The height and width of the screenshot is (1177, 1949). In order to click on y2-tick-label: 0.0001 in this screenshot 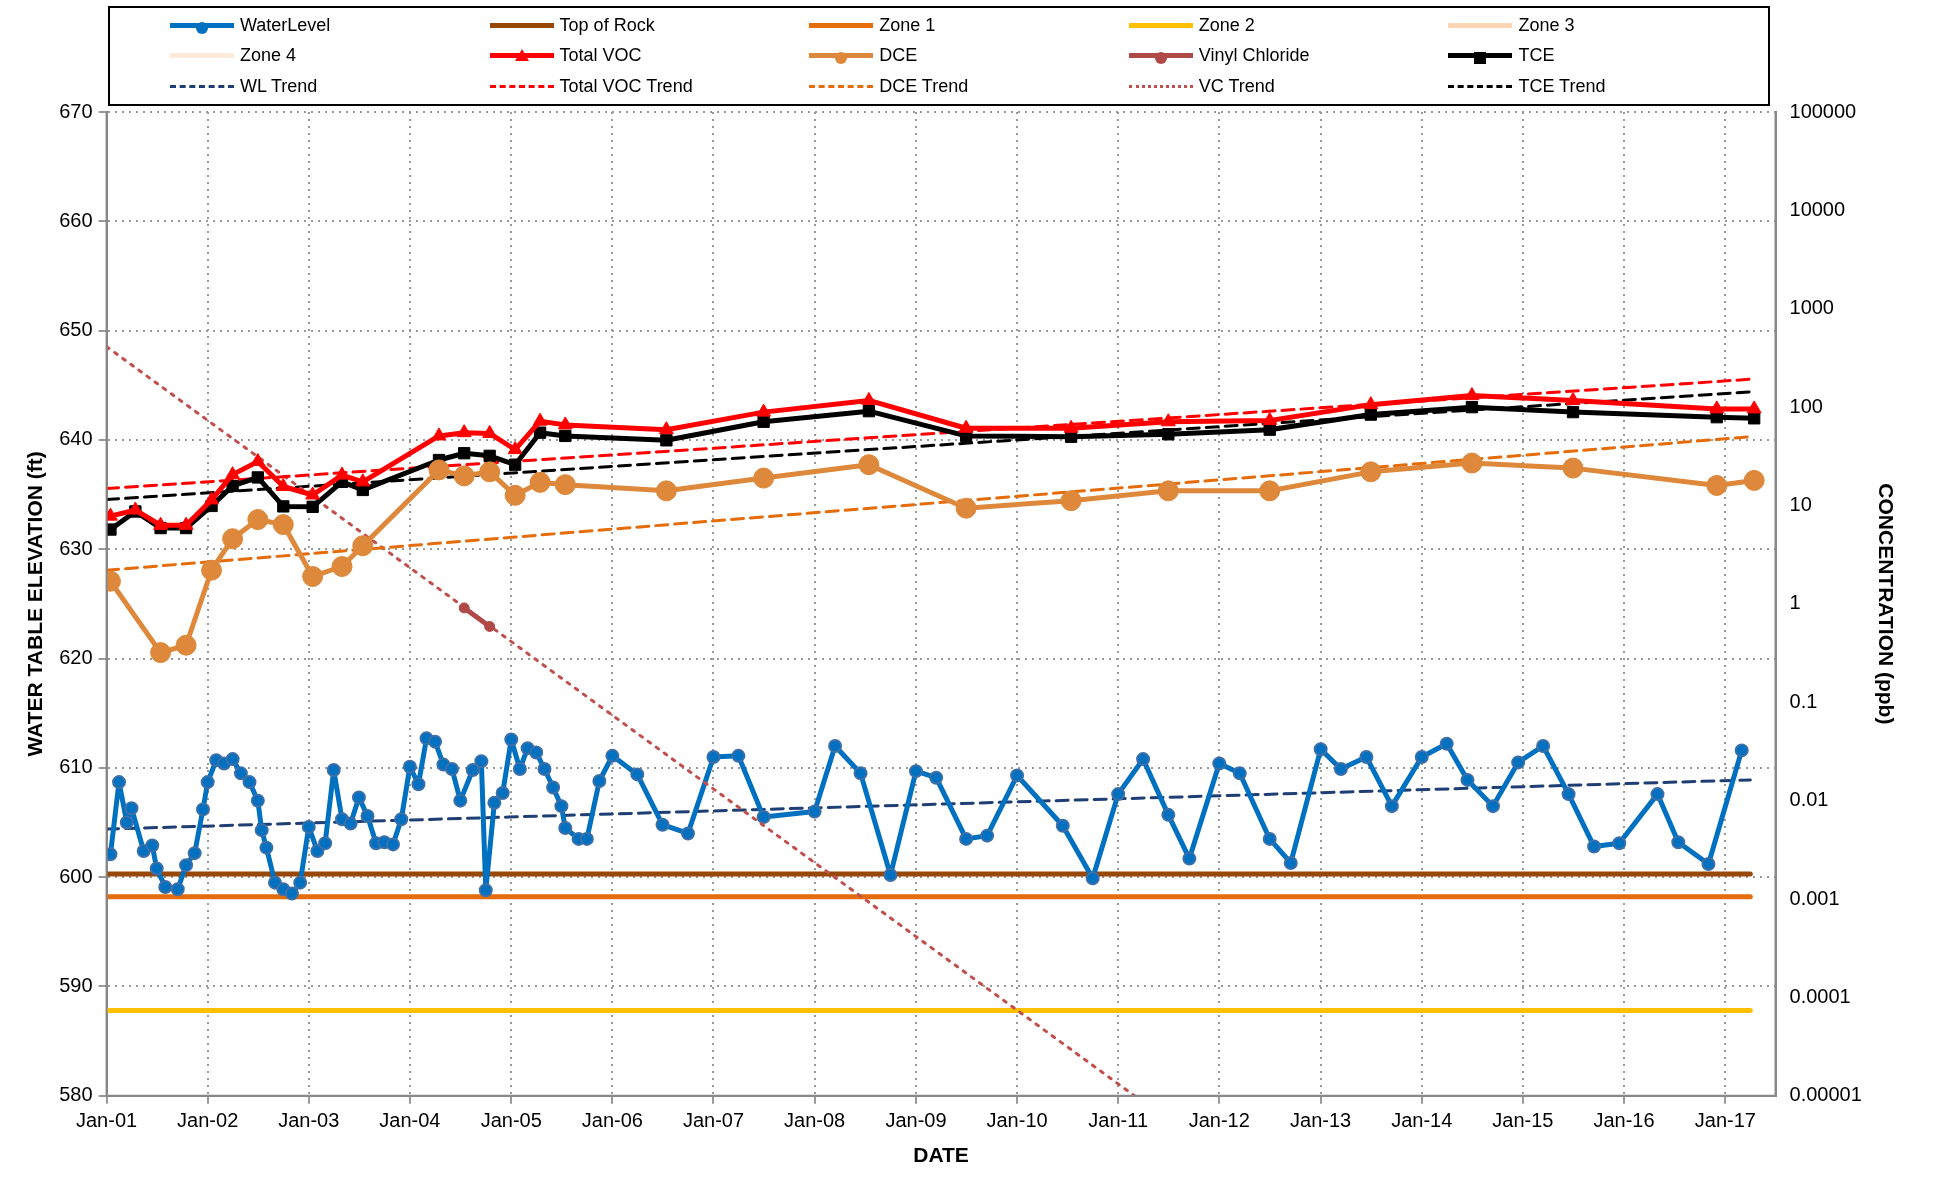, I will do `click(1820, 995)`.